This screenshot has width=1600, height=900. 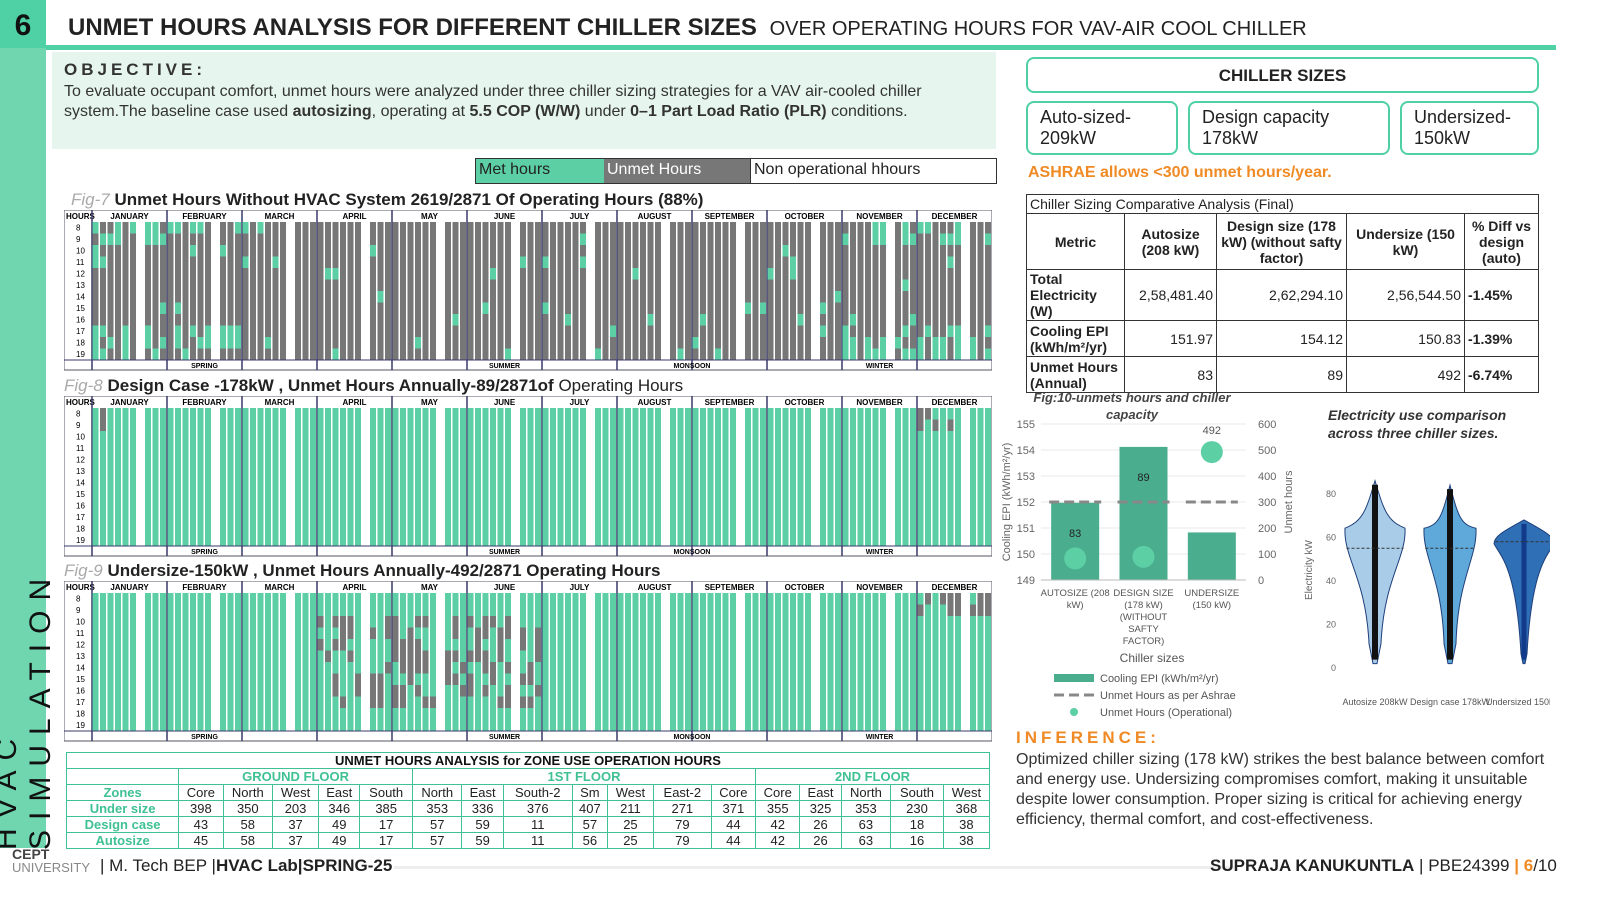 What do you see at coordinates (201, 840) in the screenshot?
I see `zone-cell: 45` at bounding box center [201, 840].